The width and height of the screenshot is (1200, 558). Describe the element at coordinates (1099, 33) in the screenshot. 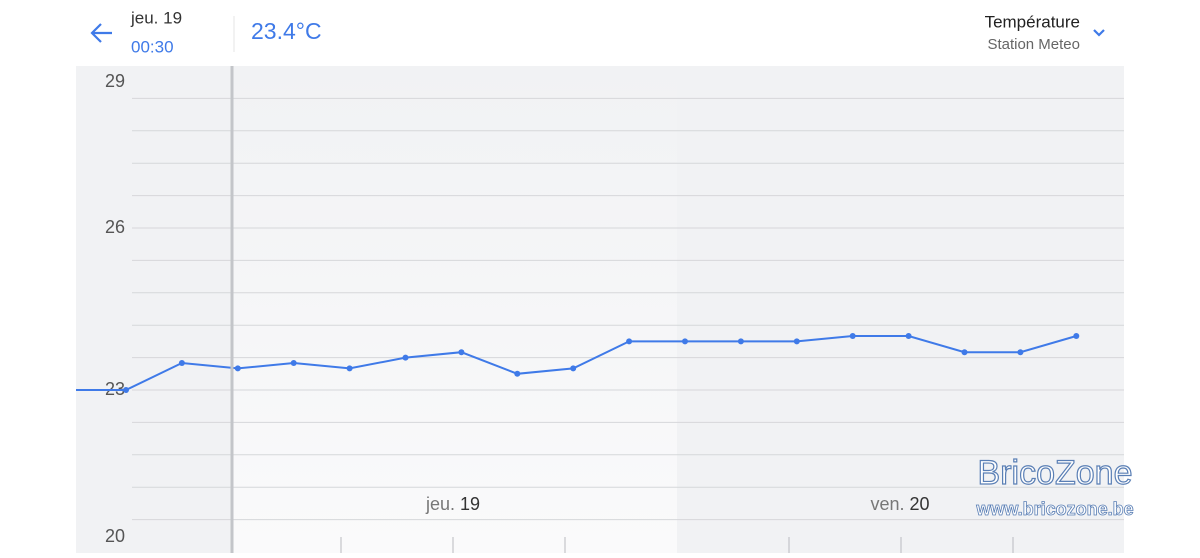

I see `dropdown-chevron` at that location.